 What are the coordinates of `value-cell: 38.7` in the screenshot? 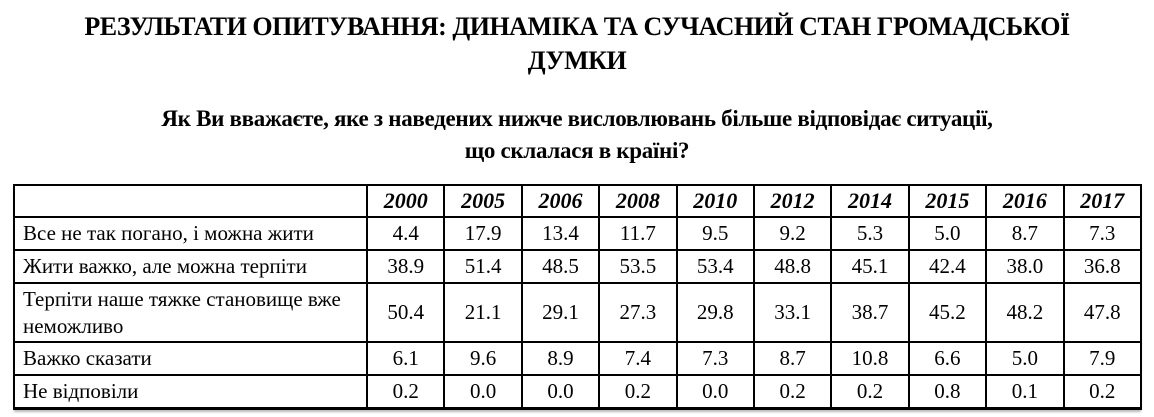 It's located at (870, 312).